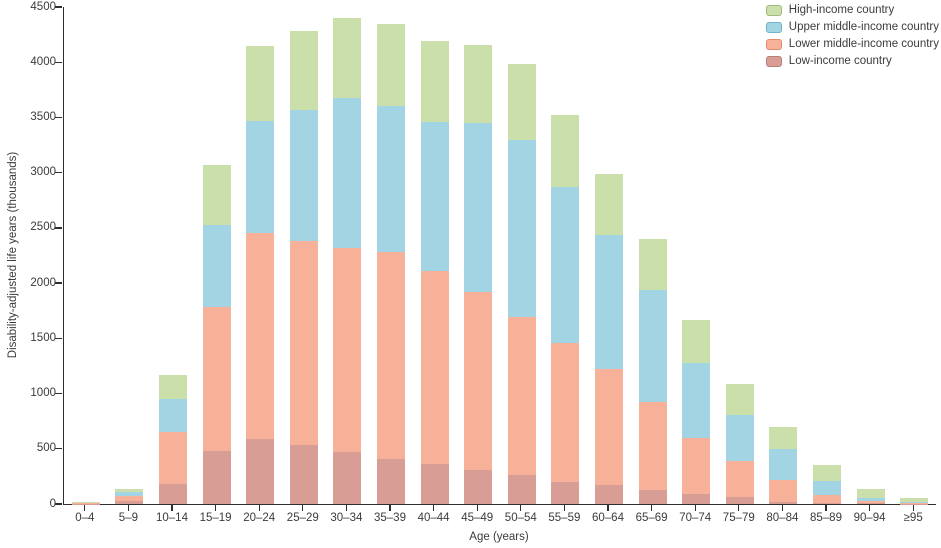 The height and width of the screenshot is (548, 941). What do you see at coordinates (43, 393) in the screenshot?
I see `y-tick-label: 1000` at bounding box center [43, 393].